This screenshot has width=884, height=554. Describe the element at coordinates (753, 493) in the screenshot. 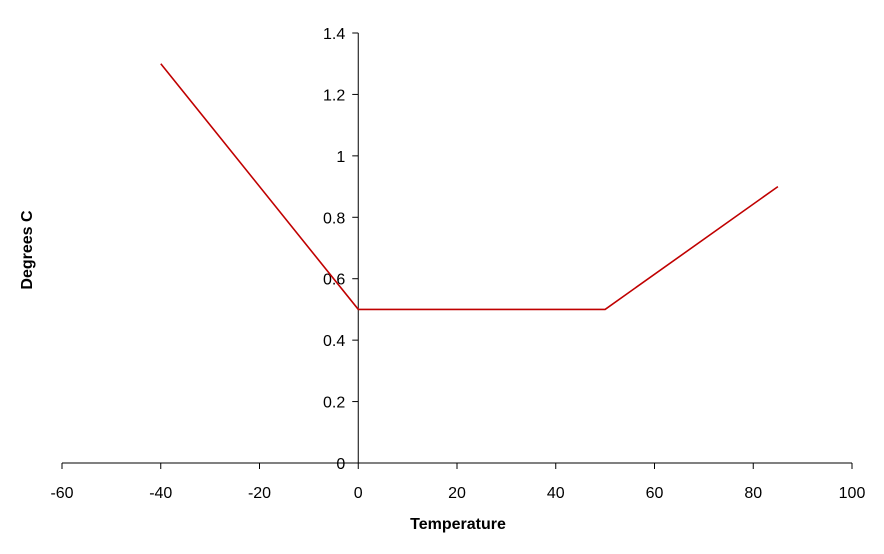

I see `x-tick-label: 80` at that location.